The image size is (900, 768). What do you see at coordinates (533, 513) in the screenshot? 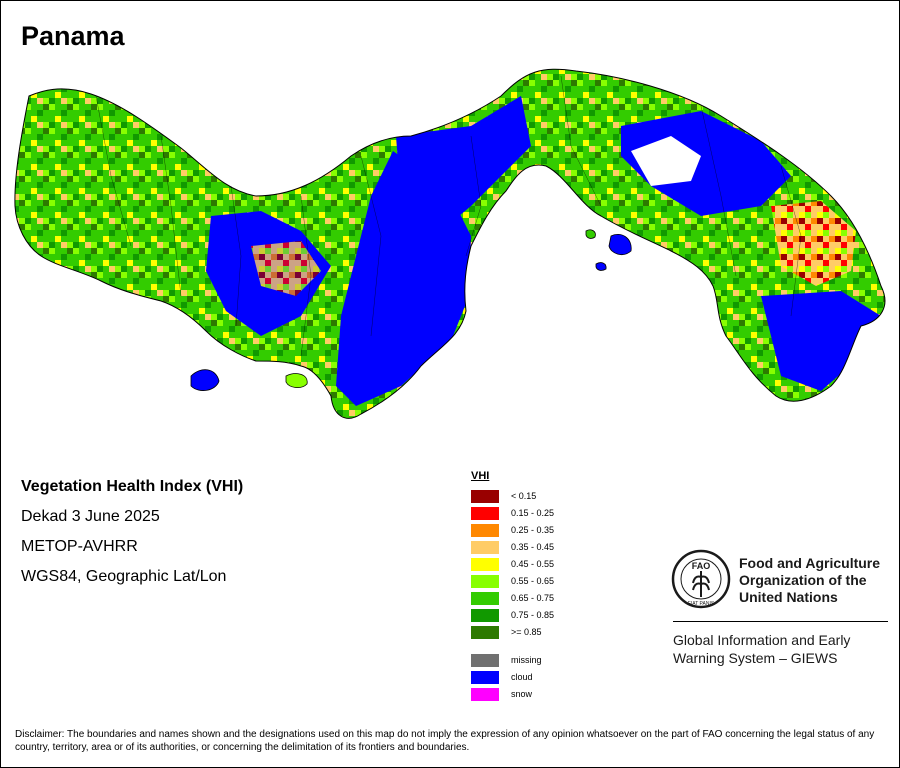
I see `legend-label: 0.15 - 0.25` at bounding box center [533, 513].